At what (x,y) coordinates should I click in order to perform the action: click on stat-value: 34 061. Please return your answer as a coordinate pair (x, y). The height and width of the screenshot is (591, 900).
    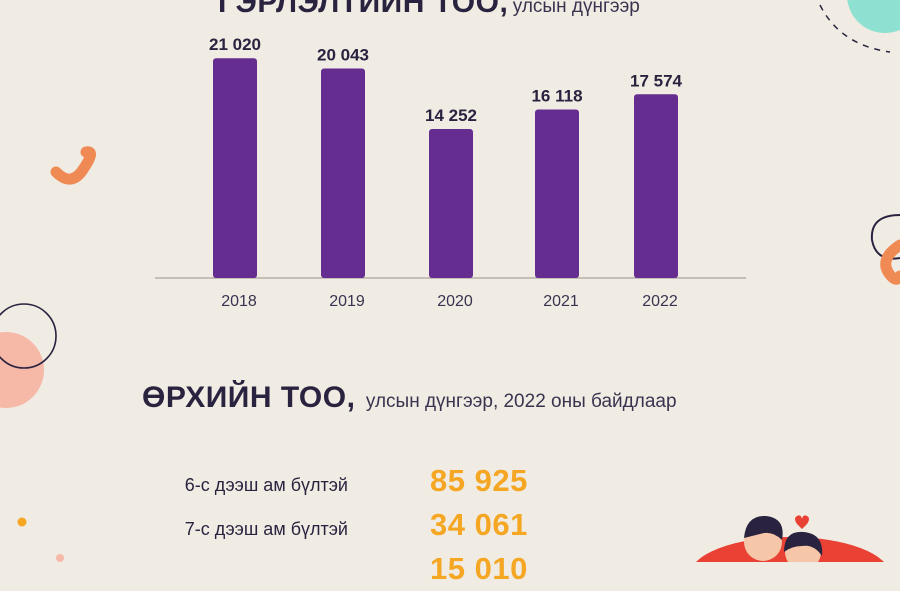
    Looking at the image, I should click on (479, 524).